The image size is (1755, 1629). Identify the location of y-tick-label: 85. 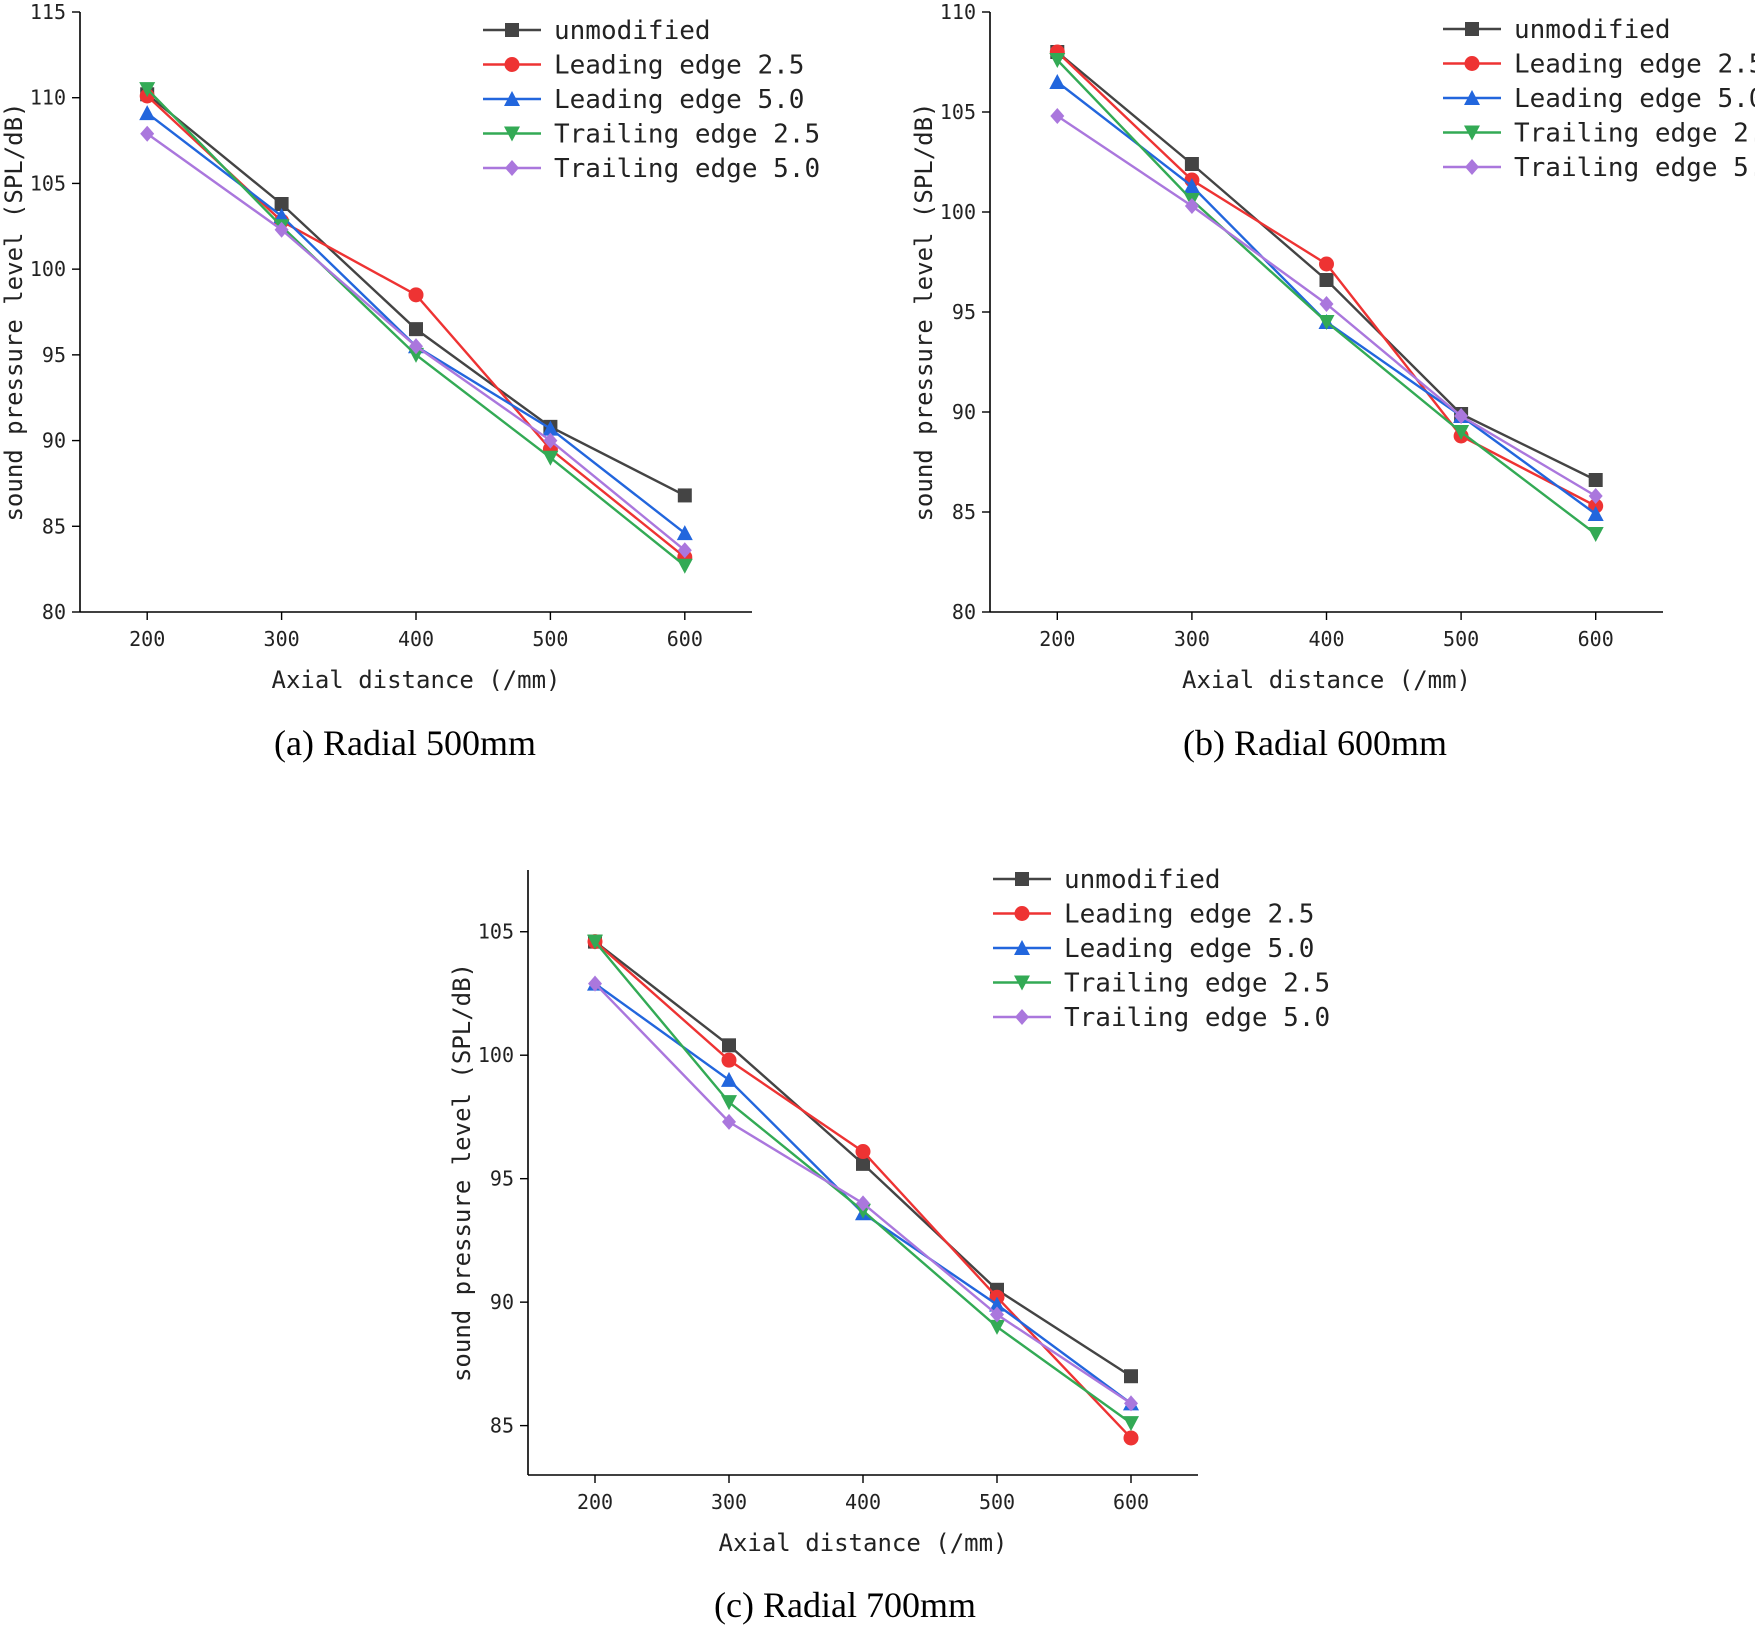
(964, 512).